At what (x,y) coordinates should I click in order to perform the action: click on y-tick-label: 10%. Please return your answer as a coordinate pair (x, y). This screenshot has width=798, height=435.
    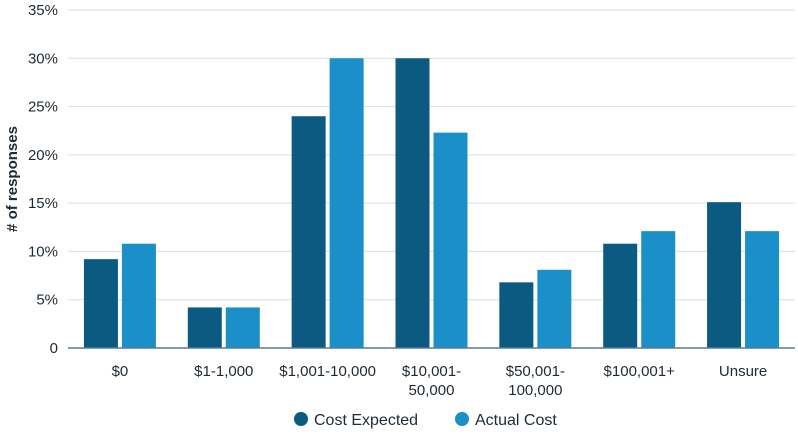
    Looking at the image, I should click on (43, 251).